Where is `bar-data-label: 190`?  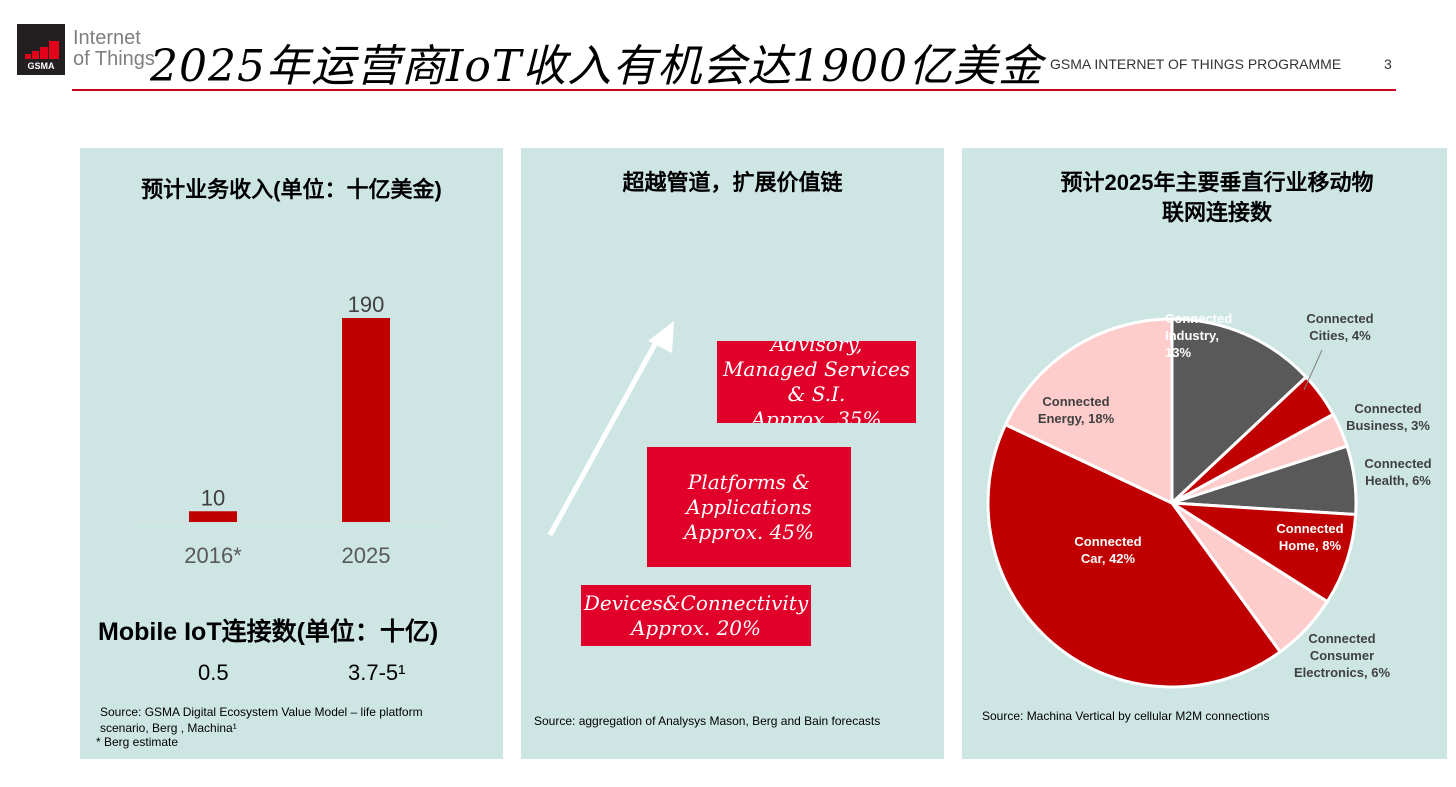 bar-data-label: 190 is located at coordinates (366, 304).